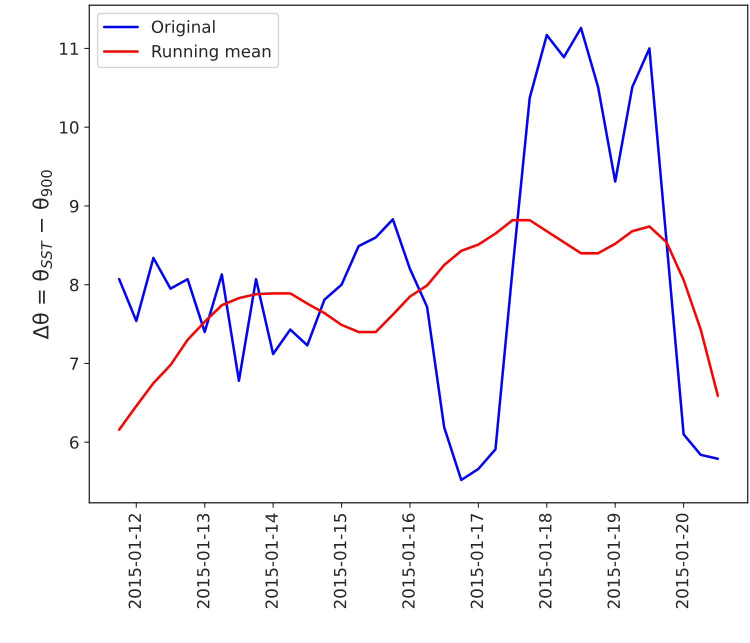  Describe the element at coordinates (69, 48) in the screenshot. I see `y-tick-label: 11` at that location.